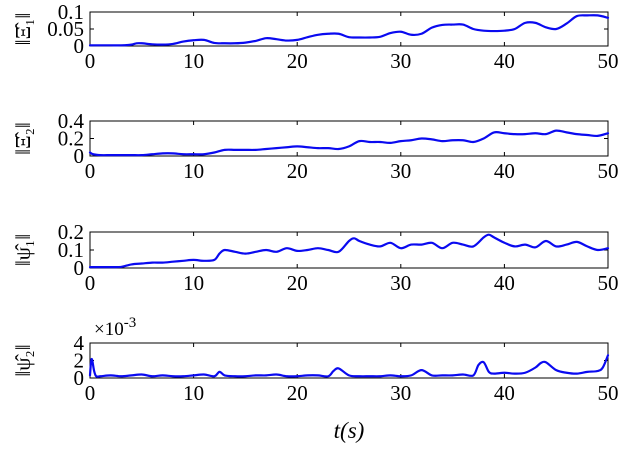 The width and height of the screenshot is (625, 451). Describe the element at coordinates (65, 29) in the screenshot. I see `y-tick-label: 0.05` at that location.